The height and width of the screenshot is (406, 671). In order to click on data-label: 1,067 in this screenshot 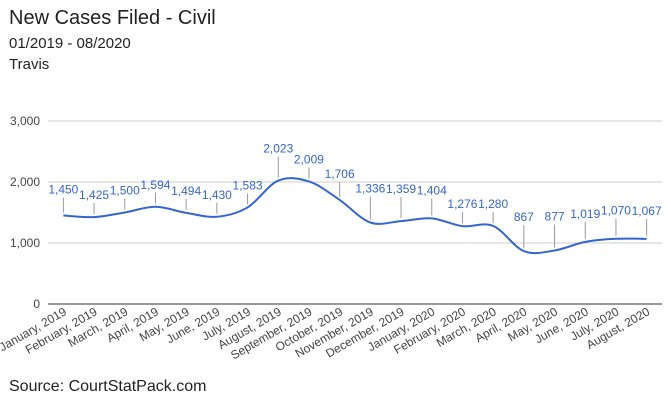, I will do `click(647, 211)`.